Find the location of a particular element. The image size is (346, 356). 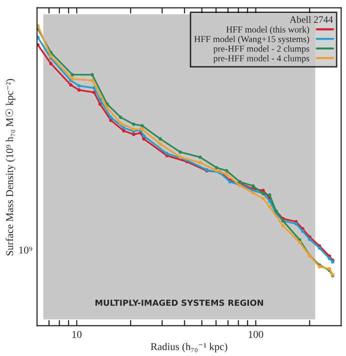

legend-title: Abell 2744 is located at coordinates (311, 19).